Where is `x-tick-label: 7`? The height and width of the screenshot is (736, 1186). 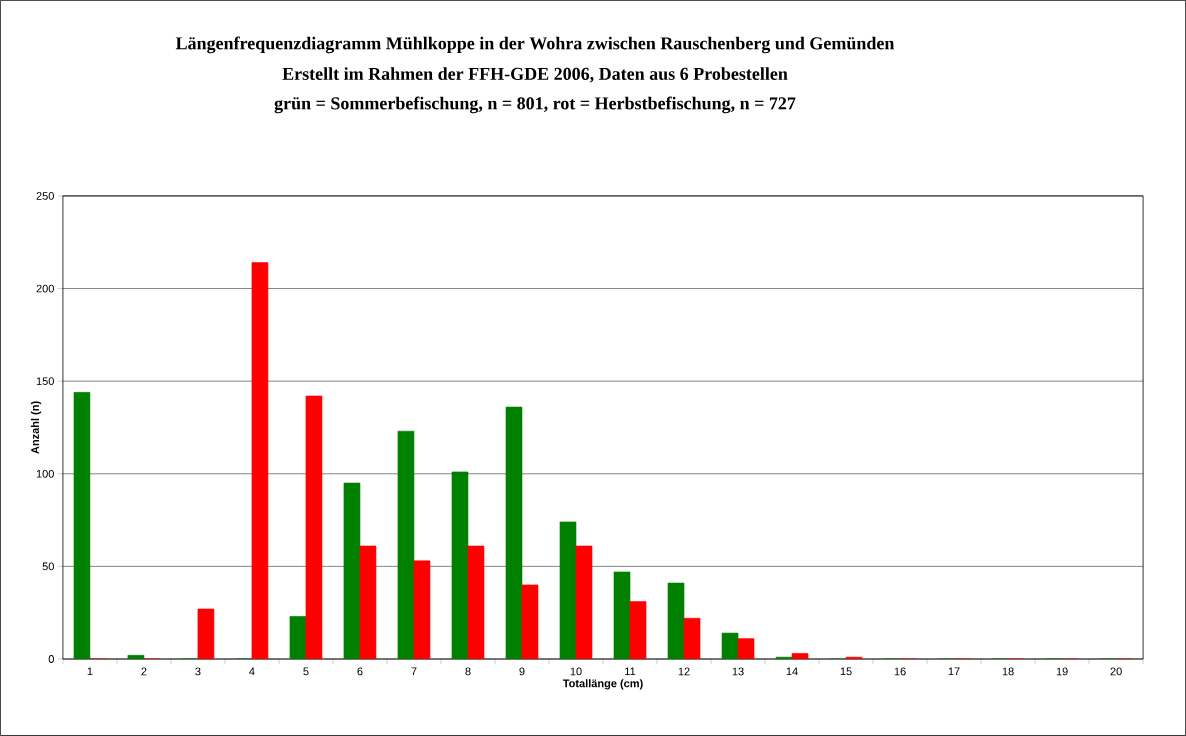 x-tick-label: 7 is located at coordinates (414, 671).